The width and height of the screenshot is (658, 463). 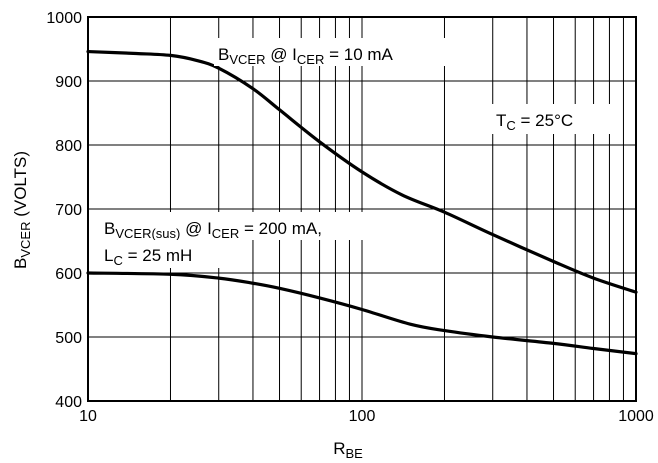 I want to click on svg-text: LC = 25 mH, so click(x=148, y=257).